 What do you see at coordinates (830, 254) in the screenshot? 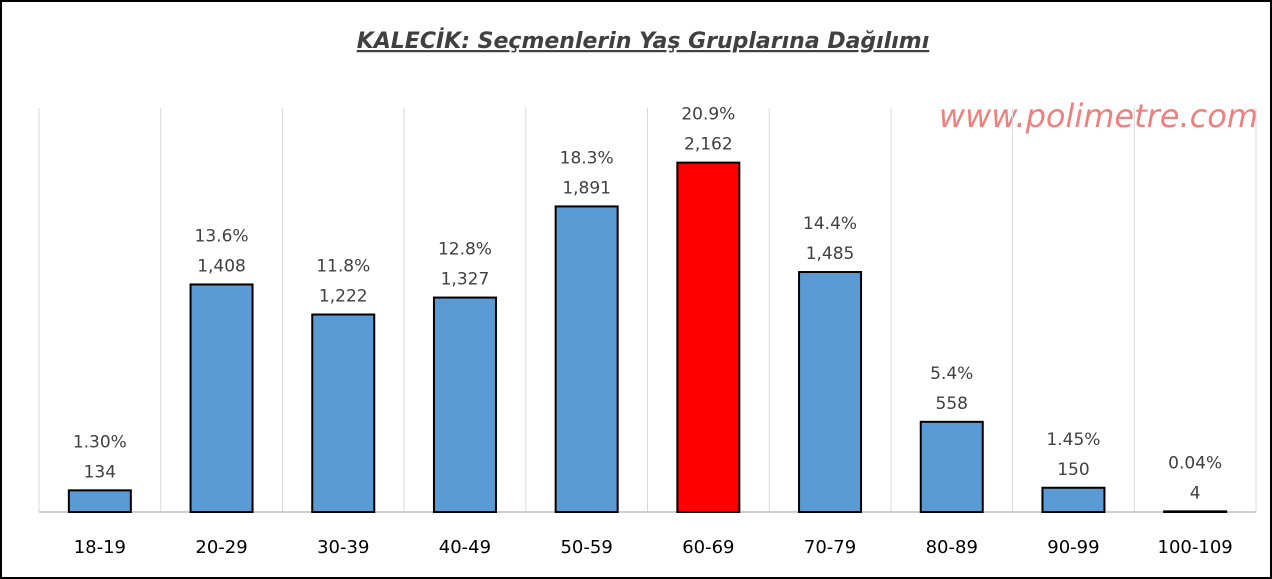
I see `value-label: 1,485` at bounding box center [830, 254].